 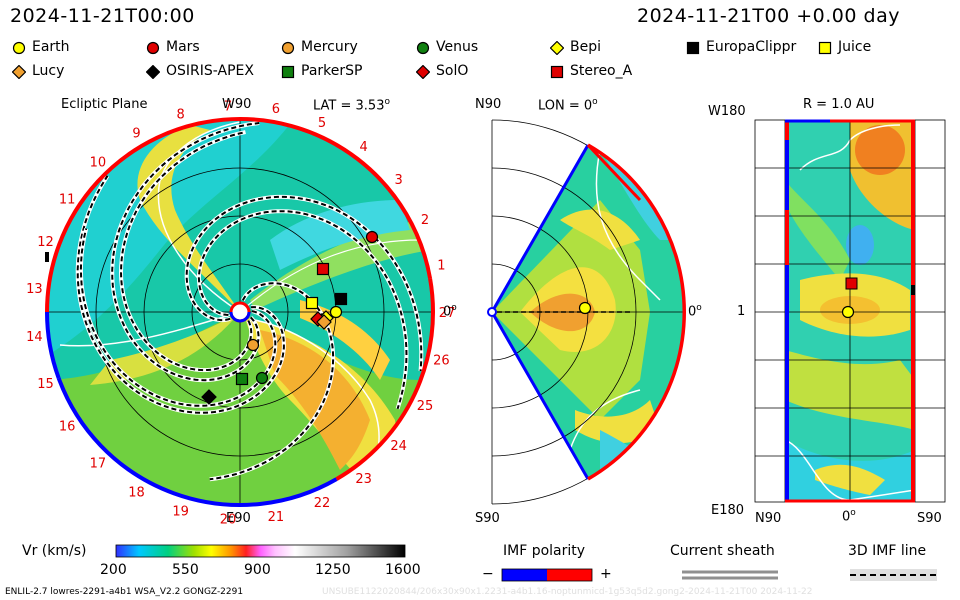 What do you see at coordinates (695, 311) in the screenshot?
I see `meridional-right-label: 0o` at bounding box center [695, 311].